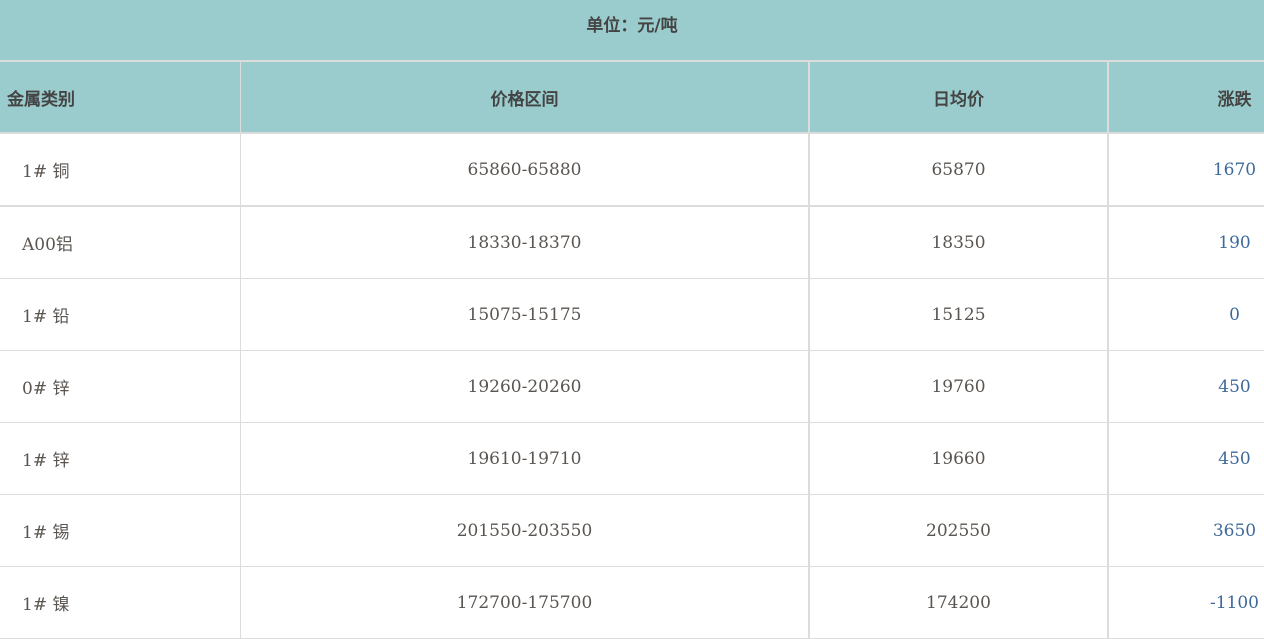 This screenshot has width=1264, height=639. I want to click on change-cell: -1100, so click(1186, 602).